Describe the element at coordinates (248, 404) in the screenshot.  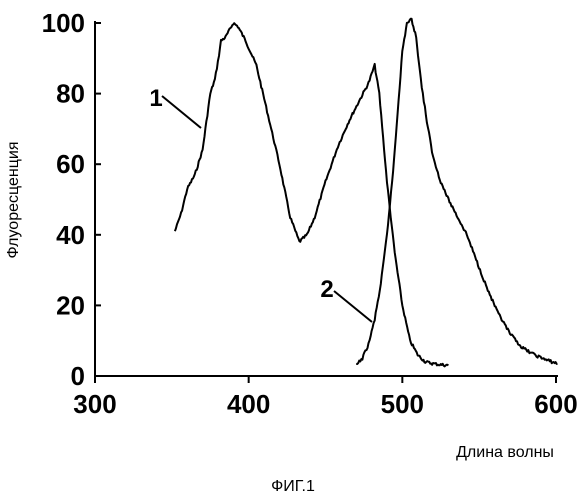
I see `x-tick-label: 400` at that location.